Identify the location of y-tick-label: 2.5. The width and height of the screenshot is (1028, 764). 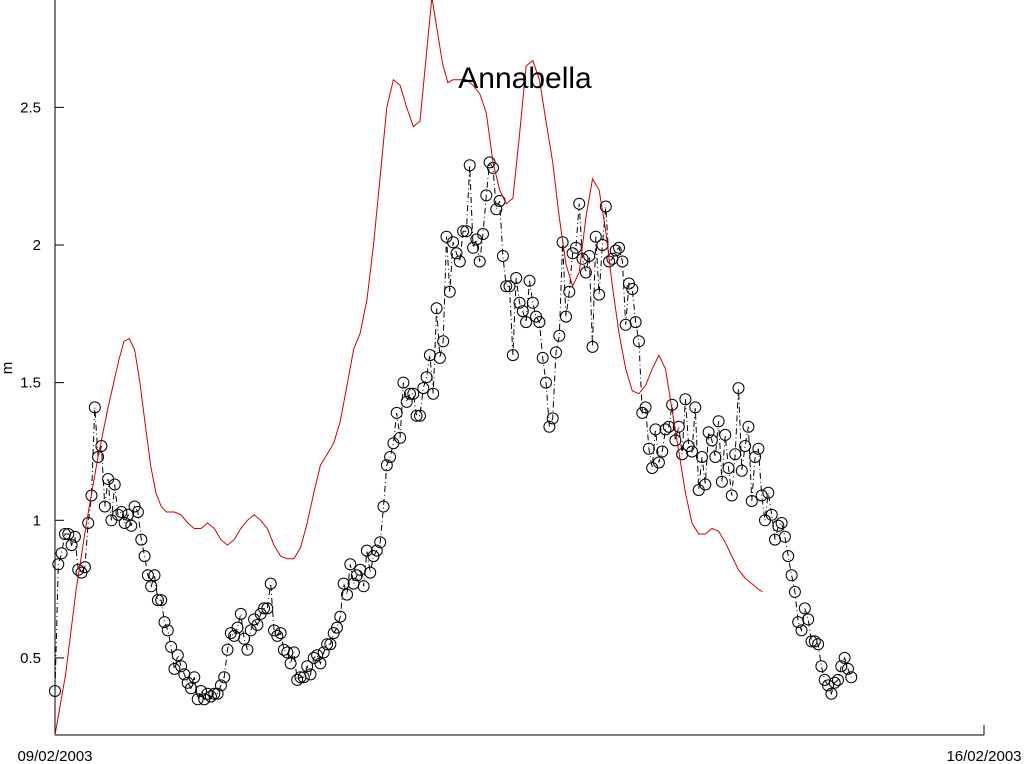
(30, 107).